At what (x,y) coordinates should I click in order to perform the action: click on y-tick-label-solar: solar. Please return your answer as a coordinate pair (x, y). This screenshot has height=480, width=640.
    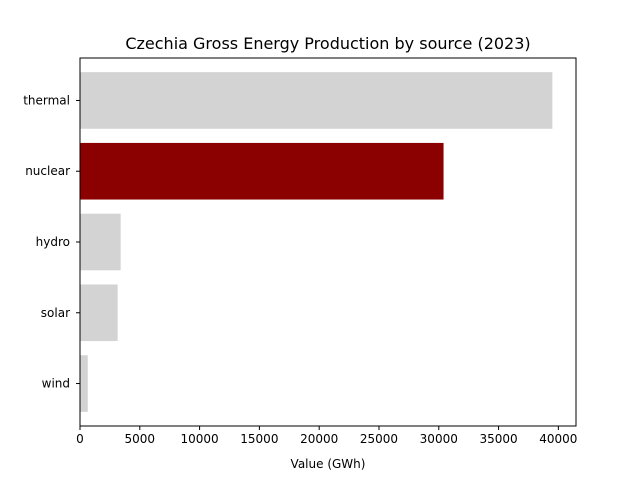
    Looking at the image, I should click on (55, 313).